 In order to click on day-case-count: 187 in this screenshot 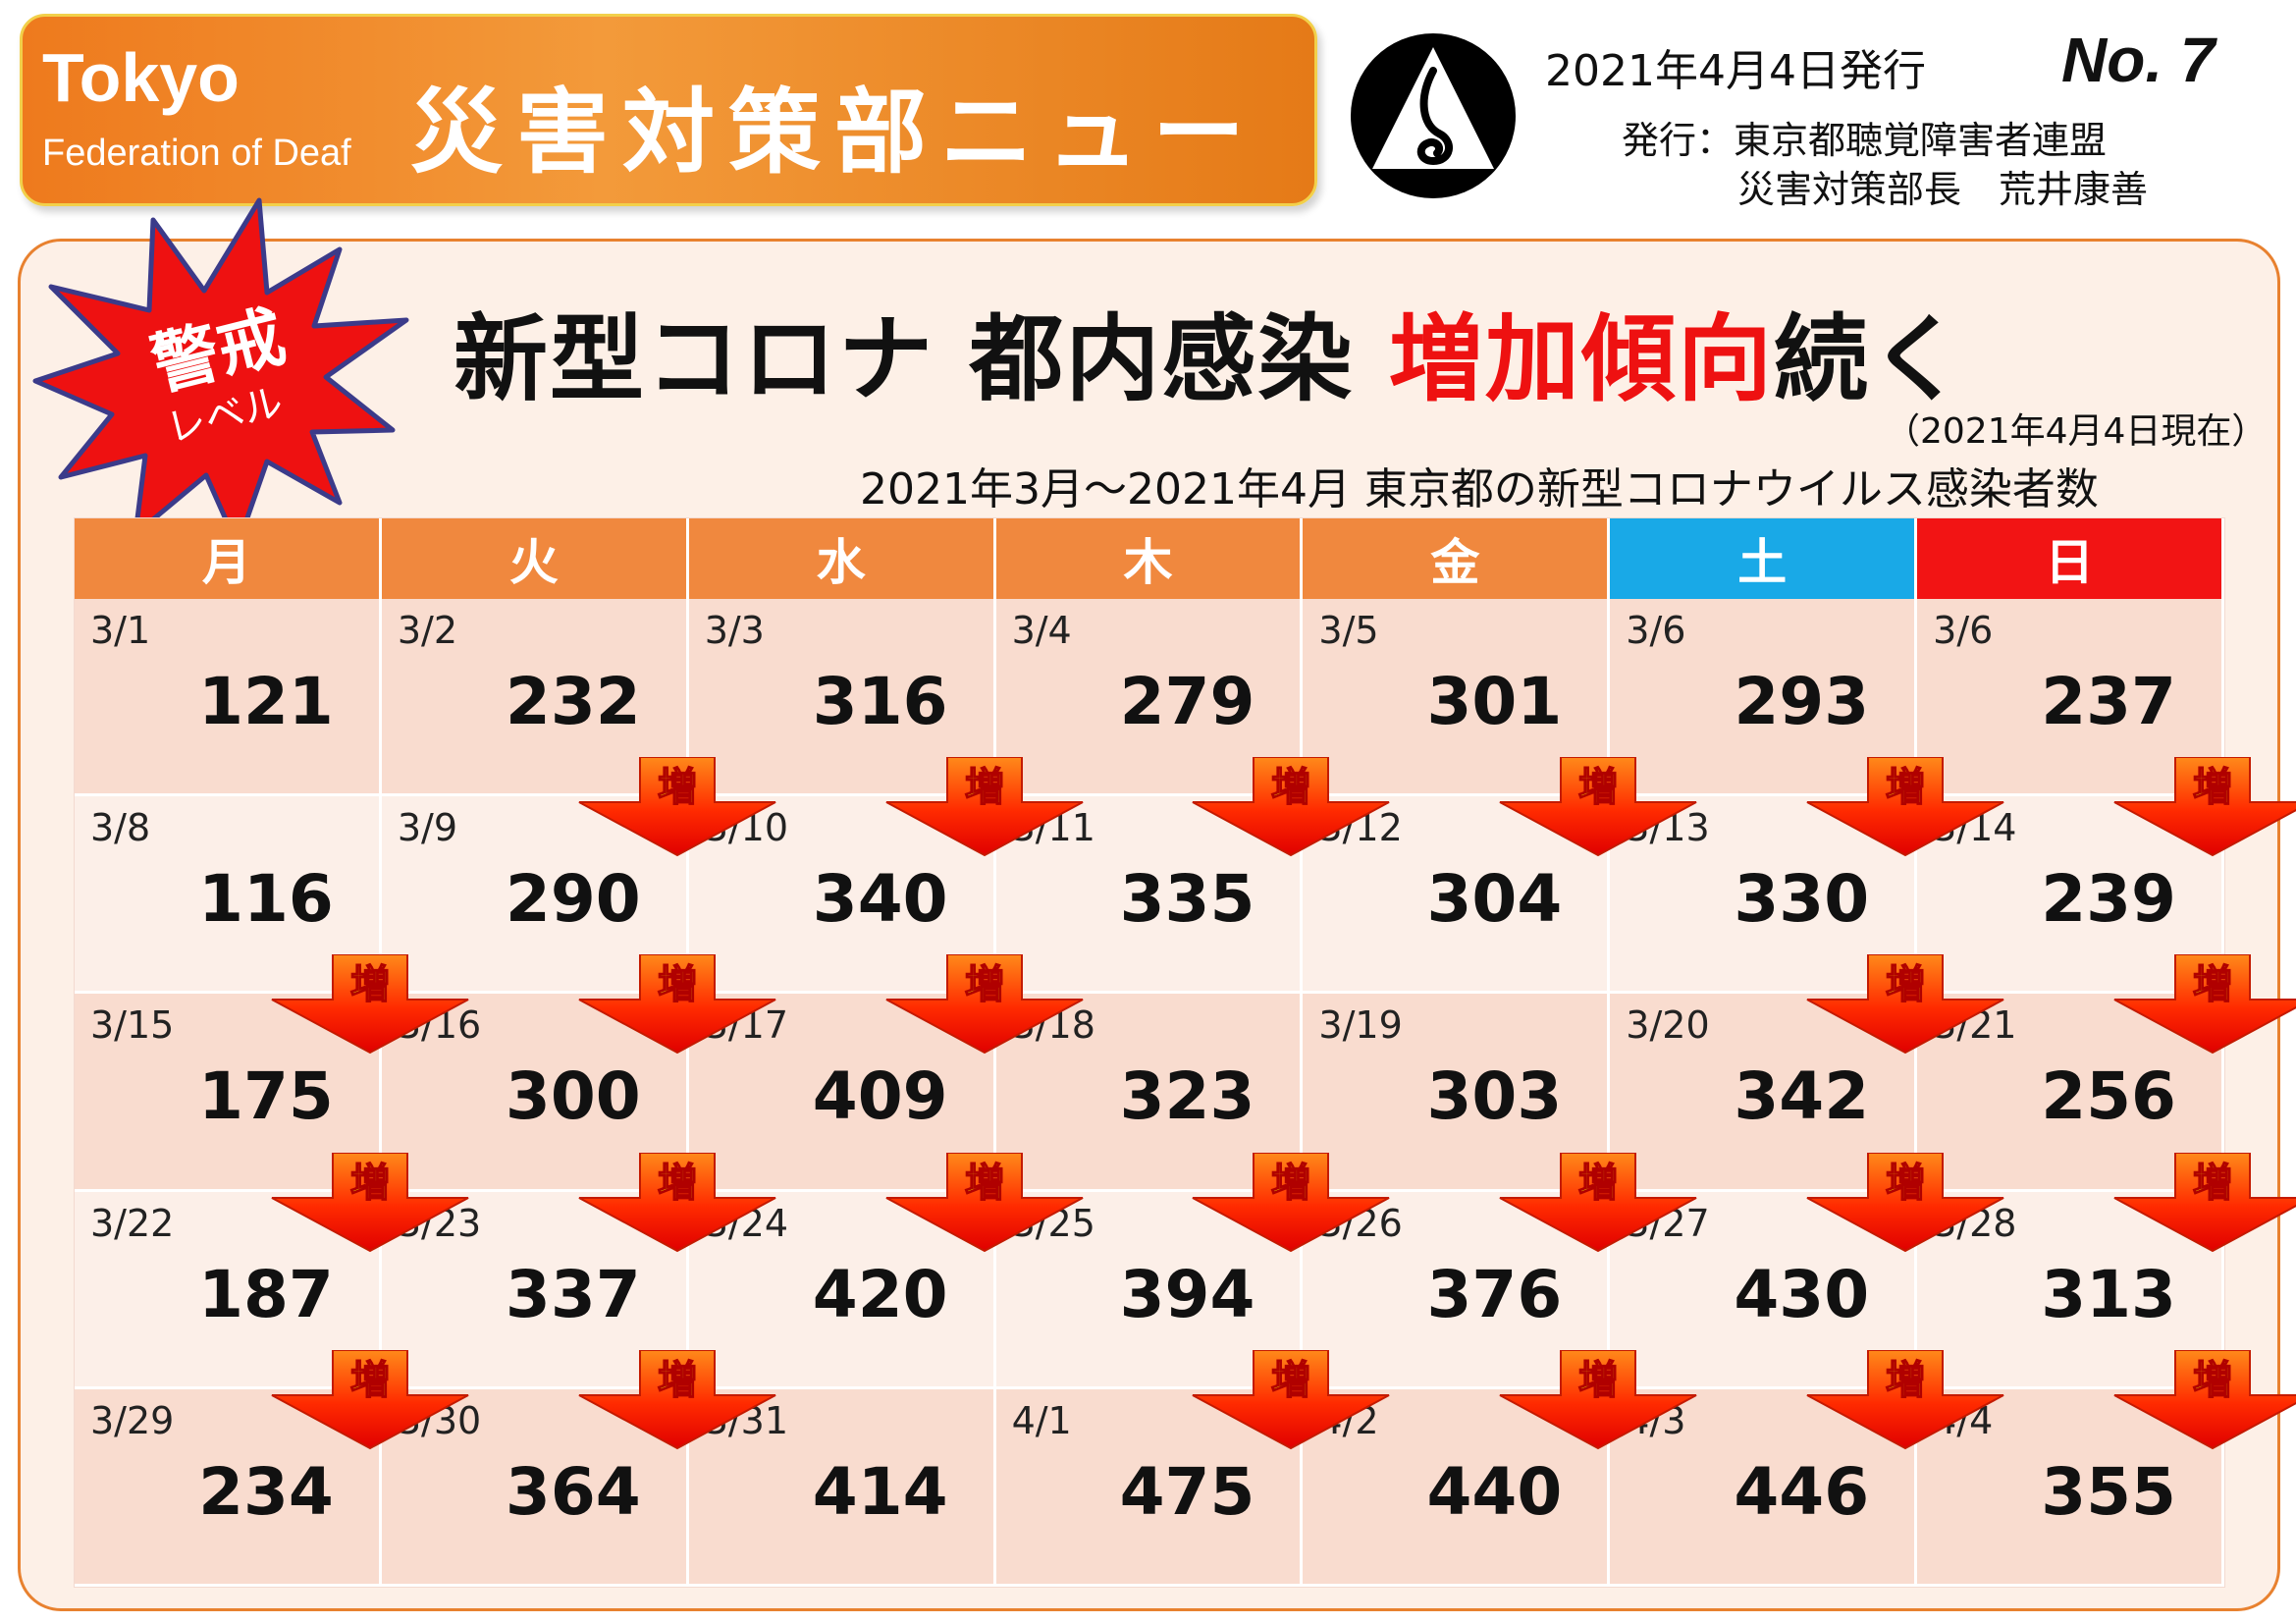, I will do `click(266, 1294)`.